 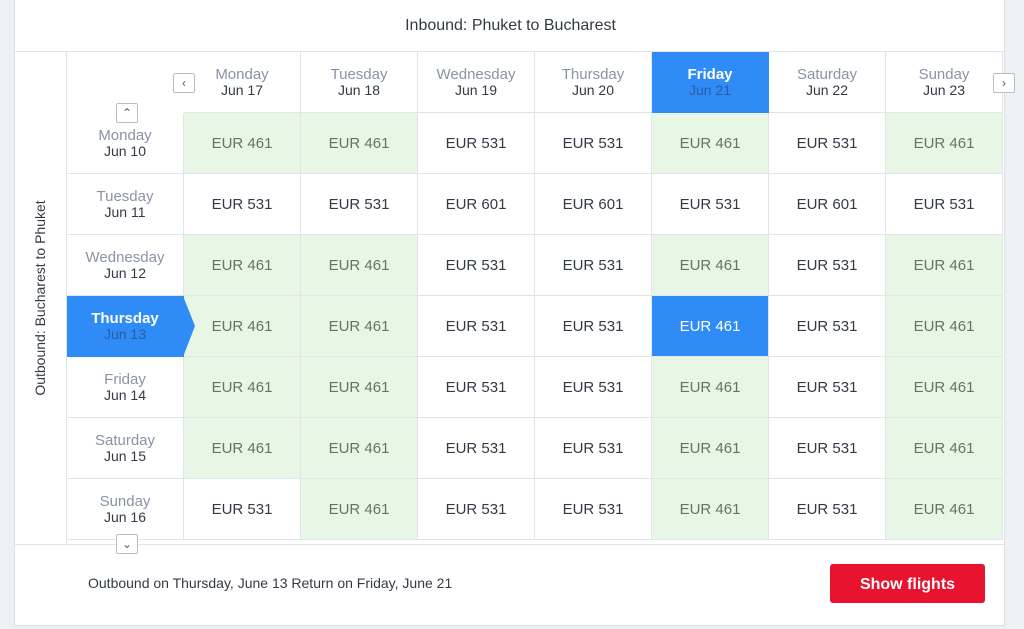 What do you see at coordinates (125, 257) in the screenshot?
I see `outbound-day-label: Wednesday` at bounding box center [125, 257].